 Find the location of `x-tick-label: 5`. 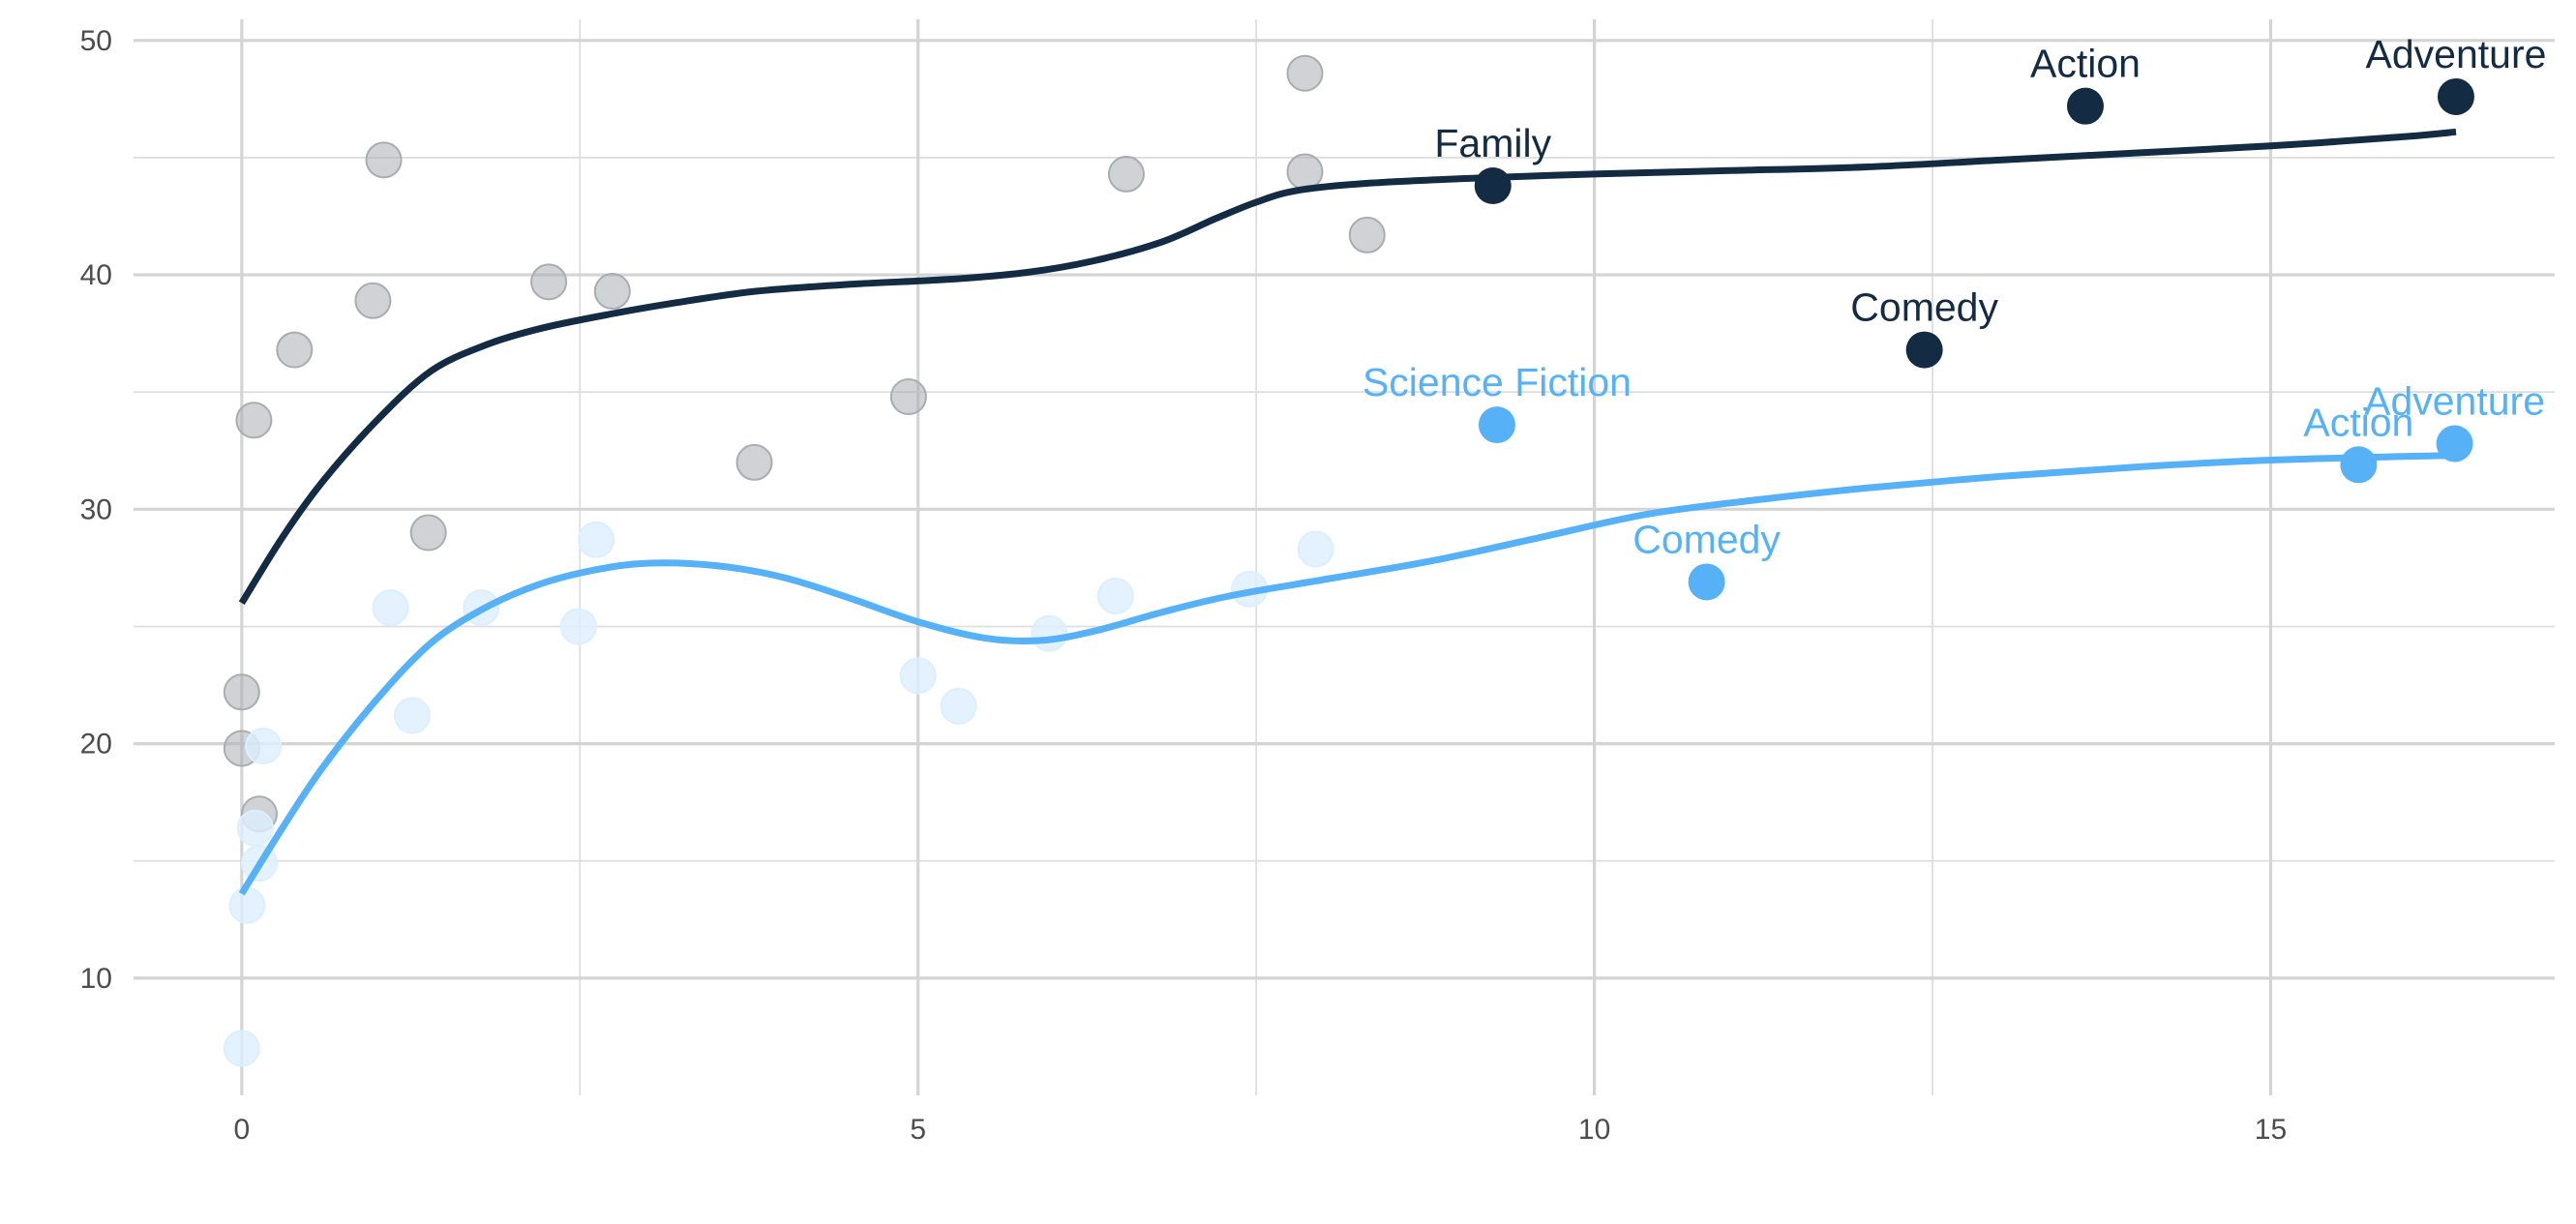

x-tick-label: 5 is located at coordinates (918, 1130).